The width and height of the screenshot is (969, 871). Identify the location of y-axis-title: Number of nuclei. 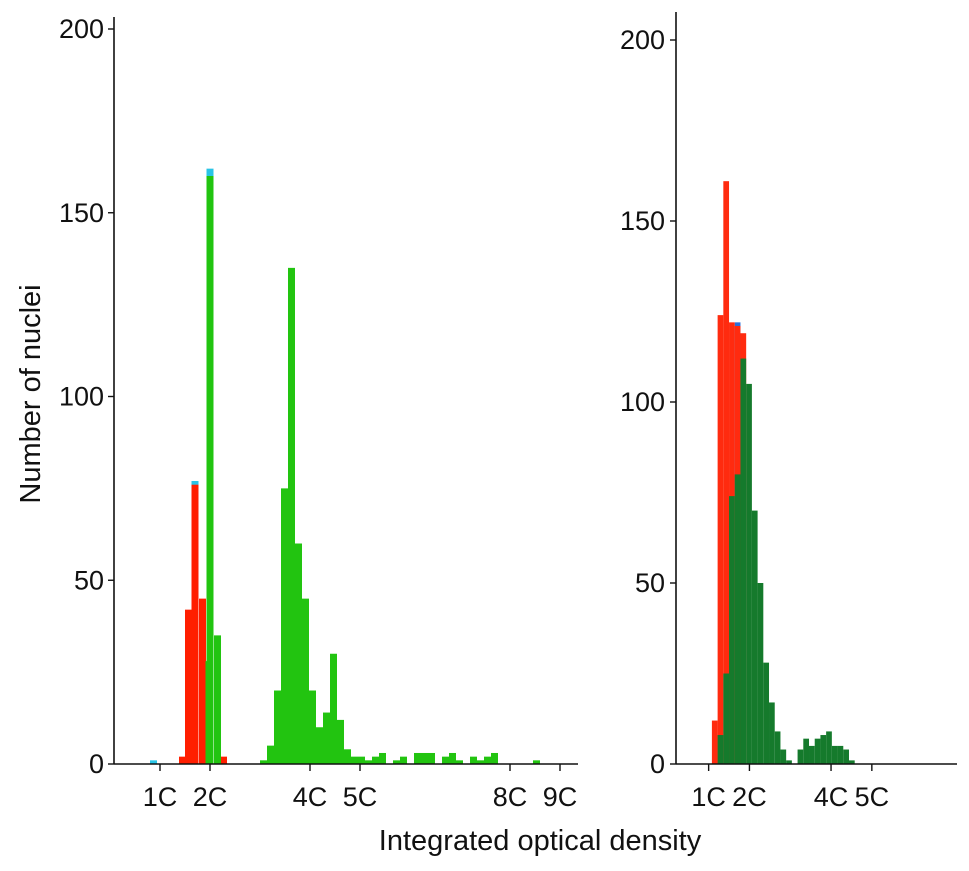
(31, 393).